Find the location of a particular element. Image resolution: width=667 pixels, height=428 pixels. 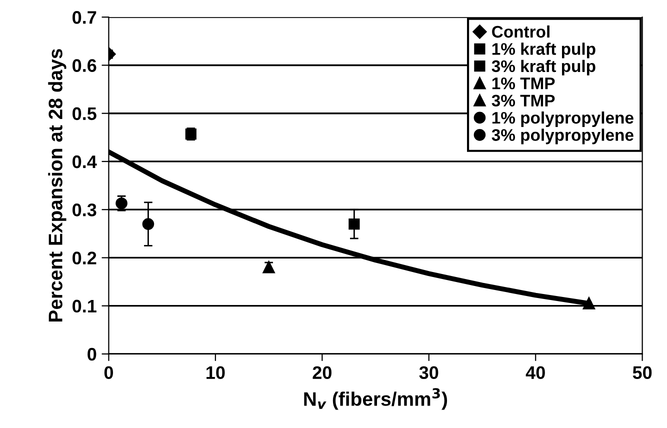

x-tick-label: 0 is located at coordinates (108, 373).